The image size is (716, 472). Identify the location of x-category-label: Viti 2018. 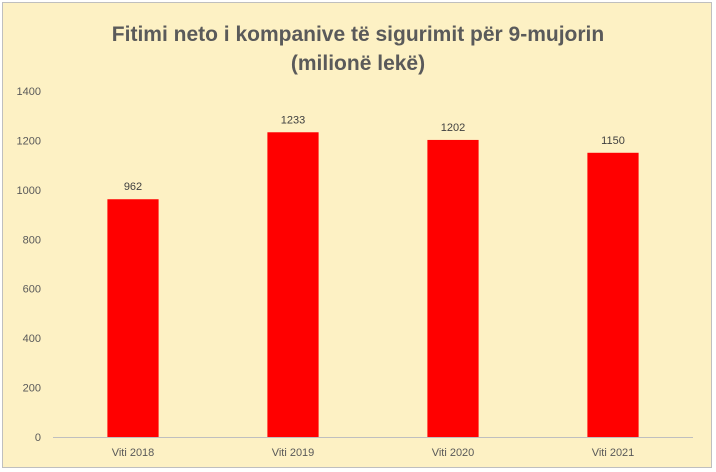
(133, 453).